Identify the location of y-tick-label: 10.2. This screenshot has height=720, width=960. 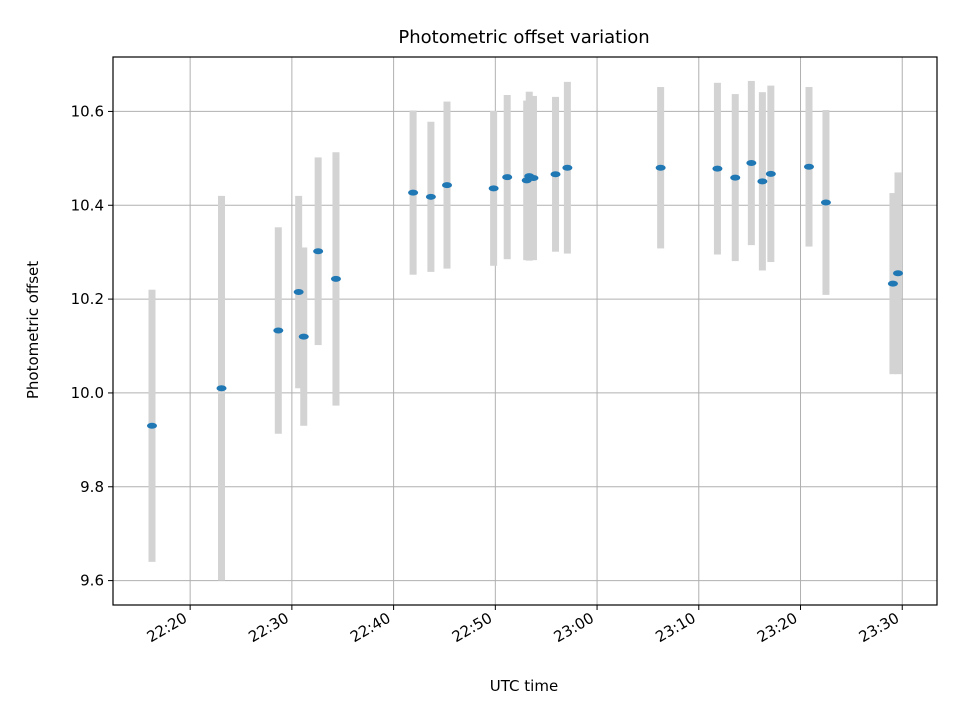
(87, 299).